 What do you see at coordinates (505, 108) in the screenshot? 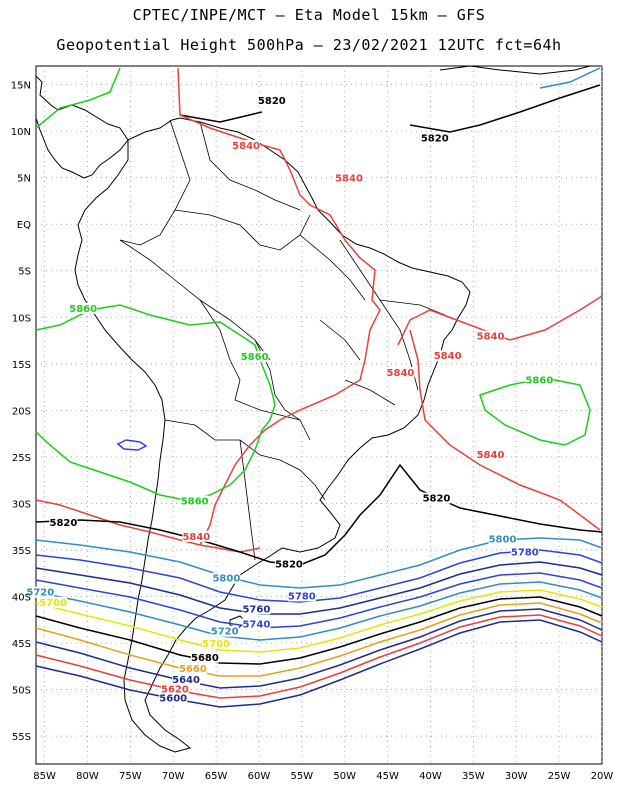
I see `contour-5820-northeast` at bounding box center [505, 108].